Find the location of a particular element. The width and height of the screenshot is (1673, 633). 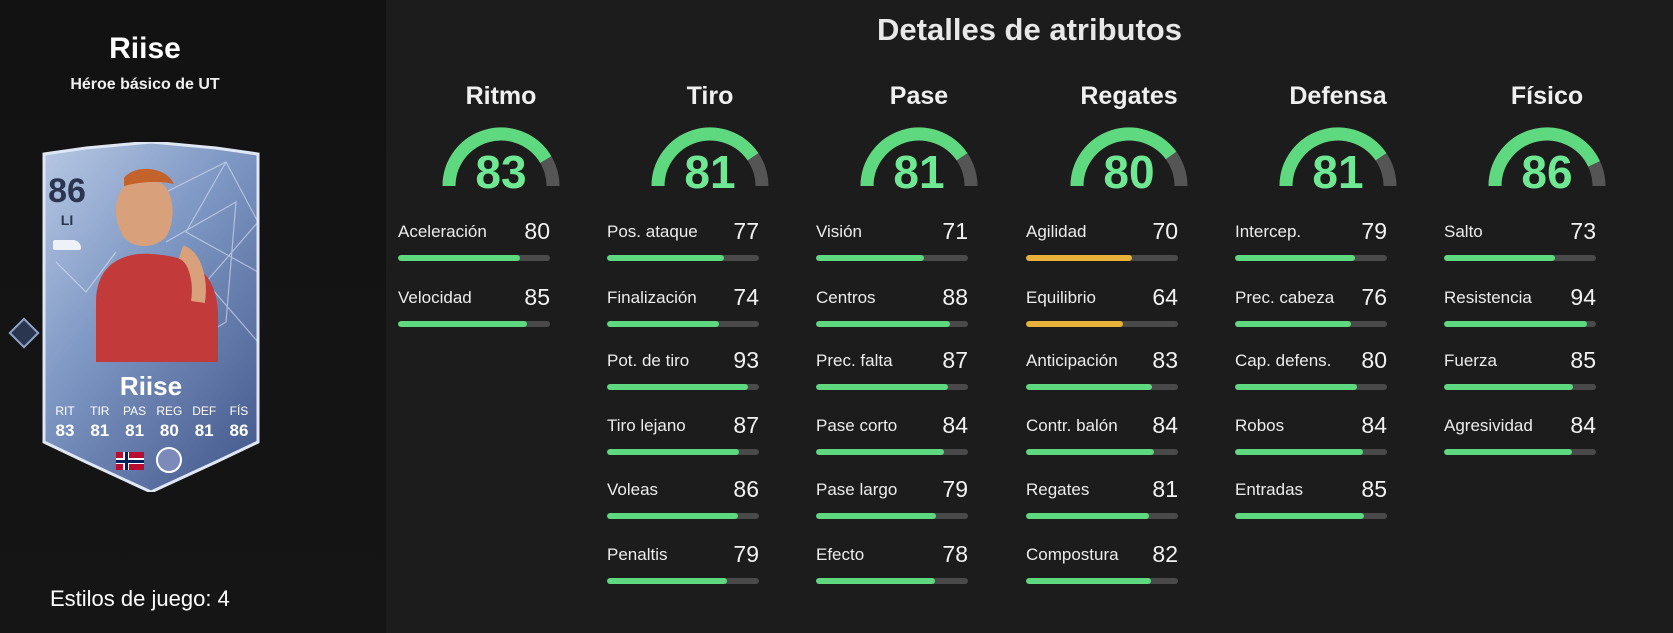

attribute-label: Visión is located at coordinates (839, 231).